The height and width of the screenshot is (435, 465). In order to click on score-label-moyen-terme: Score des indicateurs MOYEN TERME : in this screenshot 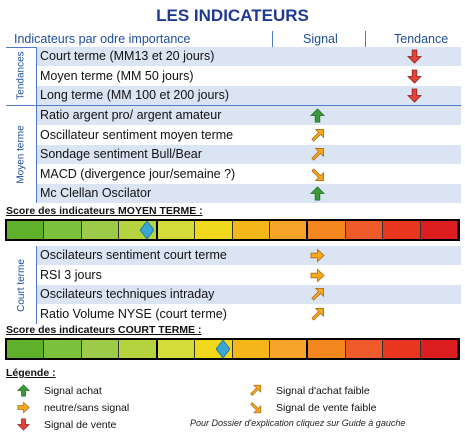, I will do `click(104, 211)`.